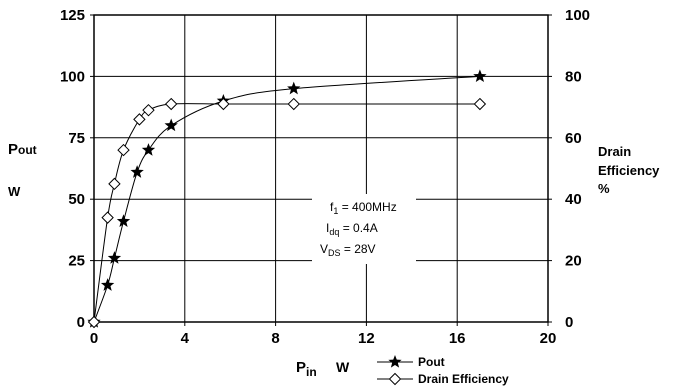  What do you see at coordinates (614, 151) in the screenshot?
I see `y-right-axis-label-line1: Drain` at bounding box center [614, 151].